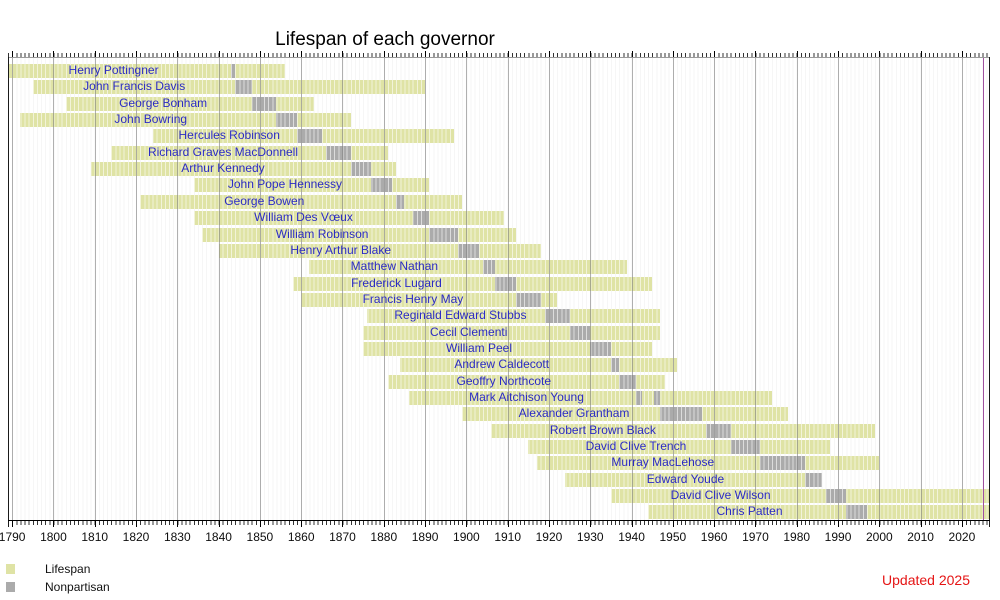 This screenshot has width=1000, height=600. Describe the element at coordinates (301, 537) in the screenshot. I see `axis-tick-label: 1860` at that location.